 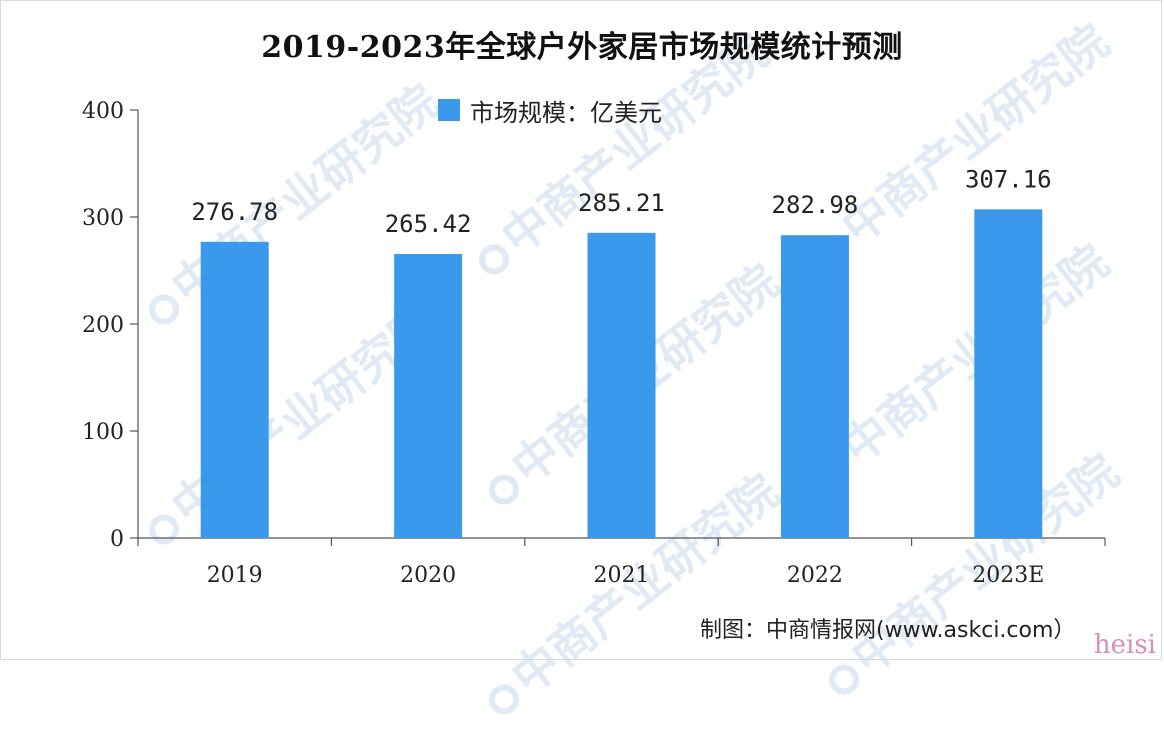 What do you see at coordinates (449, 110) in the screenshot?
I see `legend-swatch` at bounding box center [449, 110].